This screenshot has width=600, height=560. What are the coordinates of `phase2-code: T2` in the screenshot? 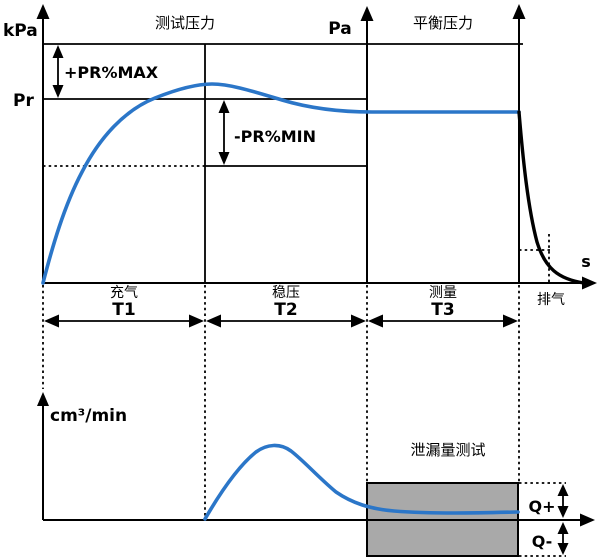 It's located at (285, 310).